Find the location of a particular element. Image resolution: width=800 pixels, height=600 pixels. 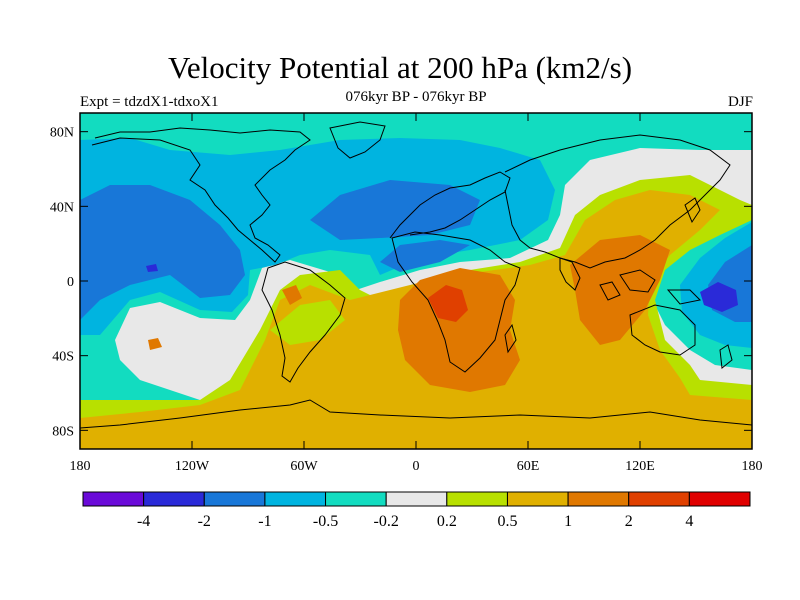

field-positive-antarctic is located at coordinates (416, 439).